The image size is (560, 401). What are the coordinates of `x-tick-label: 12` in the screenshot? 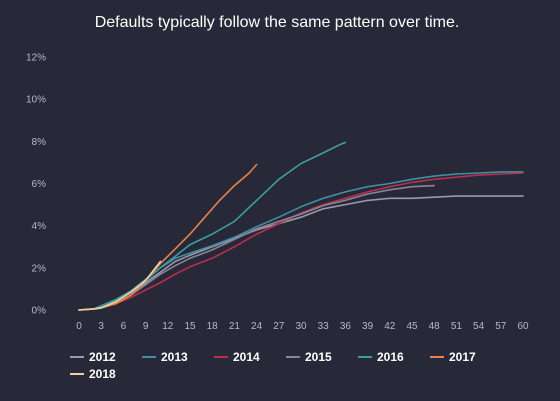 It's located at (168, 326).